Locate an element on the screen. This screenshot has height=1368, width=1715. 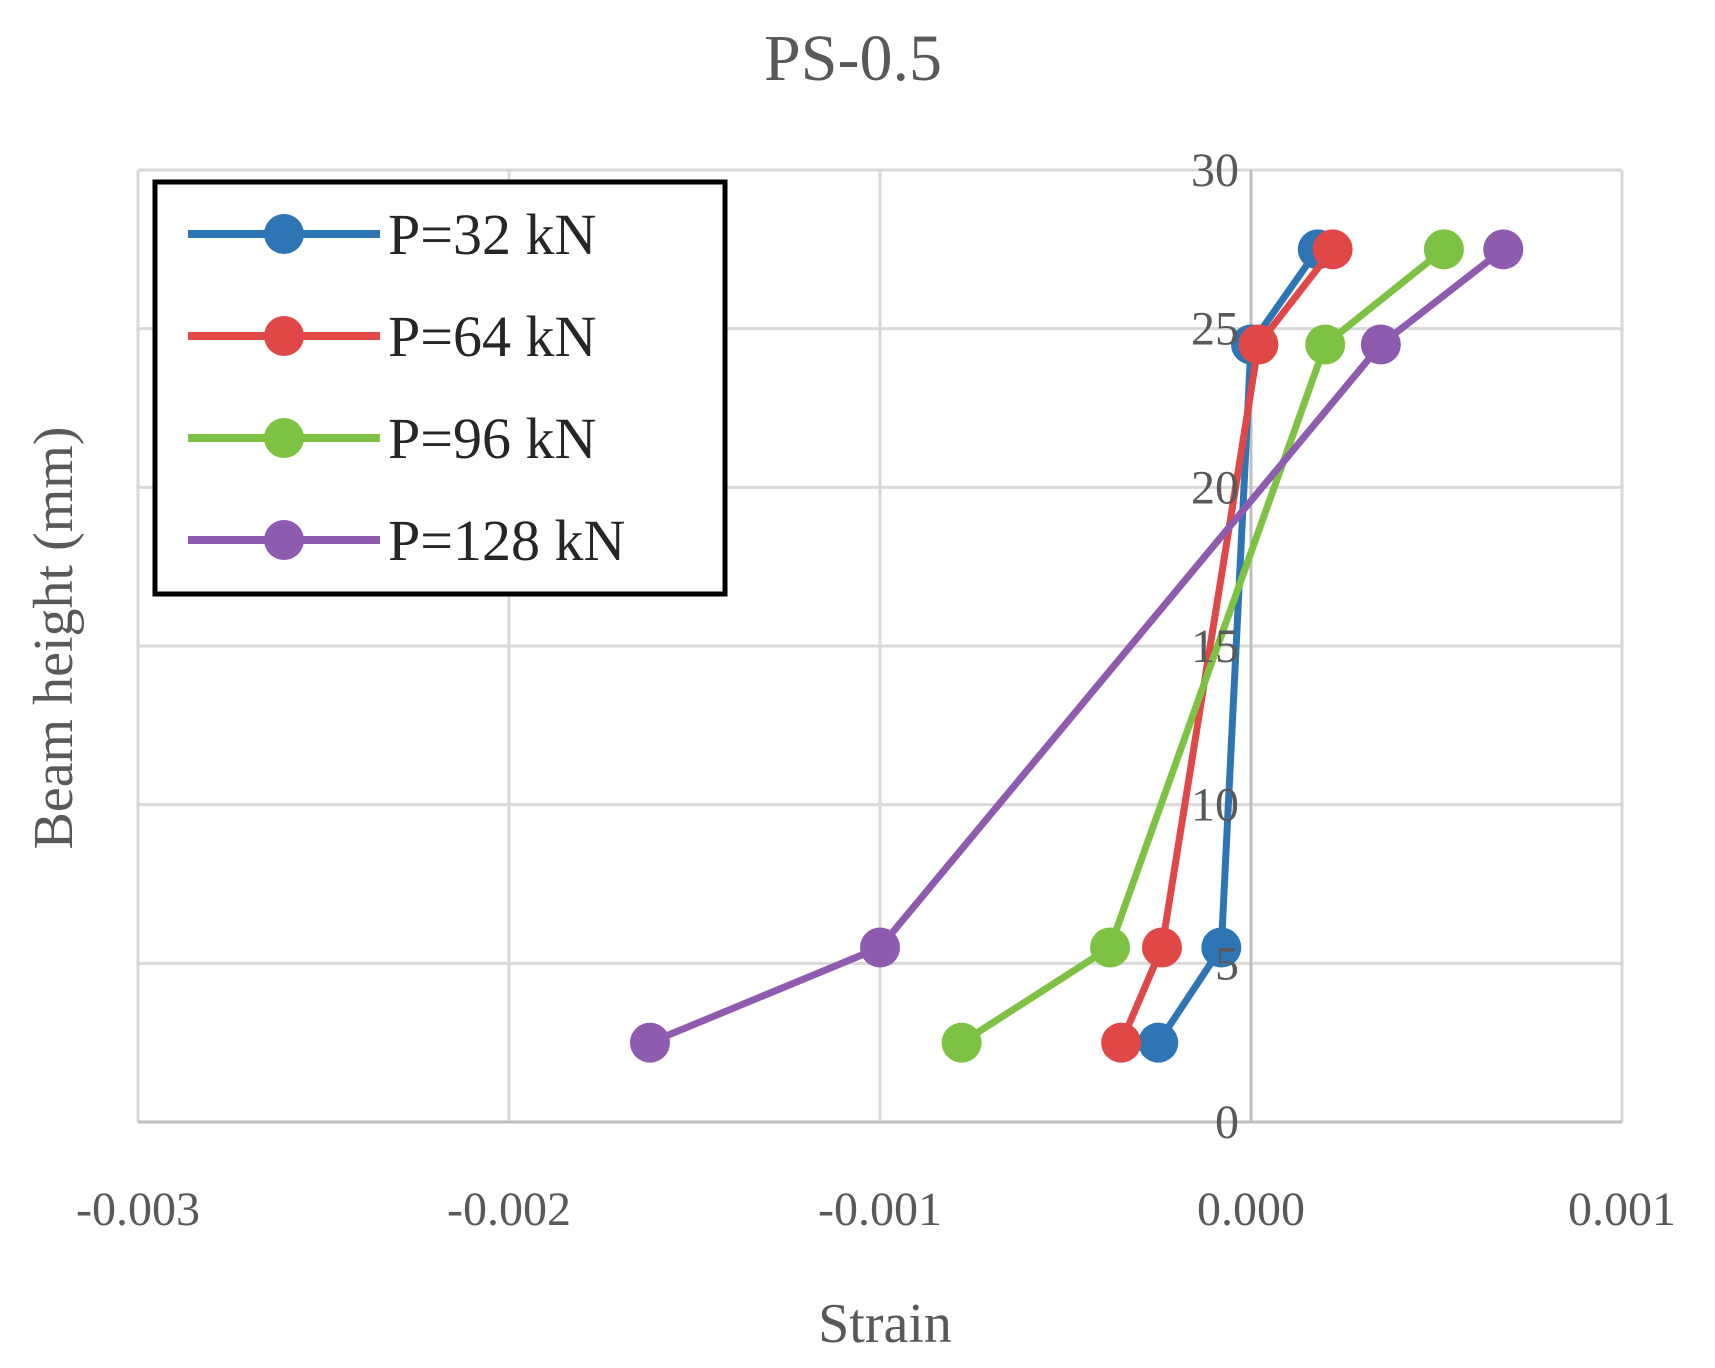
x-tick-label: -0.003 is located at coordinates (138, 1209).